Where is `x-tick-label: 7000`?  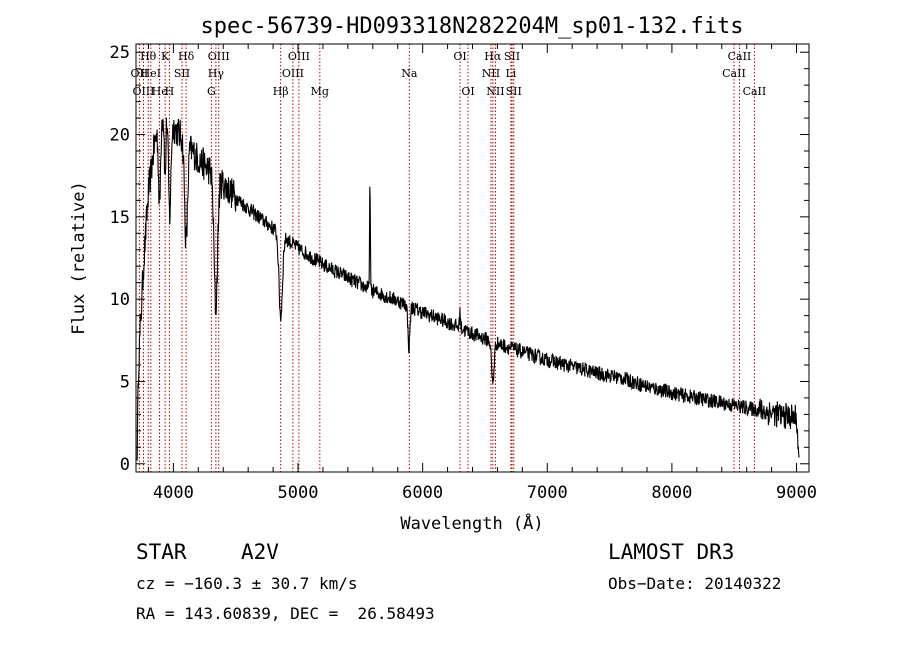 x-tick-label: 7000 is located at coordinates (547, 493).